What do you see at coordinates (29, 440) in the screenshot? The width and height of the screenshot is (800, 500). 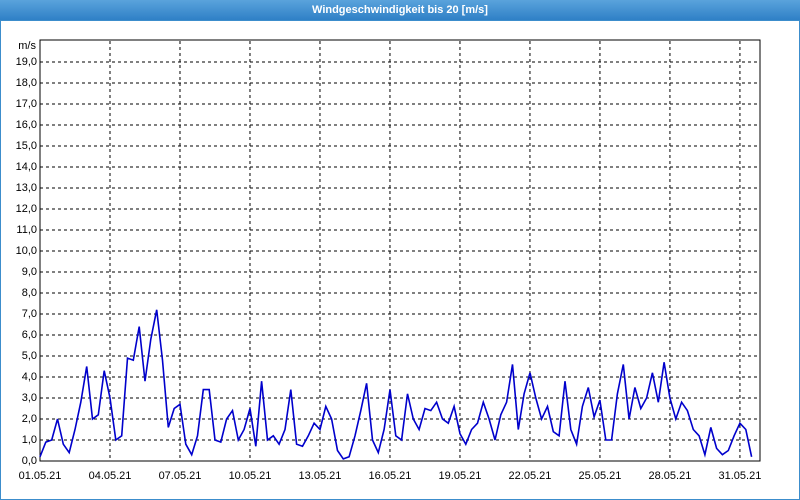 I see `y-tick-label: 1,0` at bounding box center [29, 440].